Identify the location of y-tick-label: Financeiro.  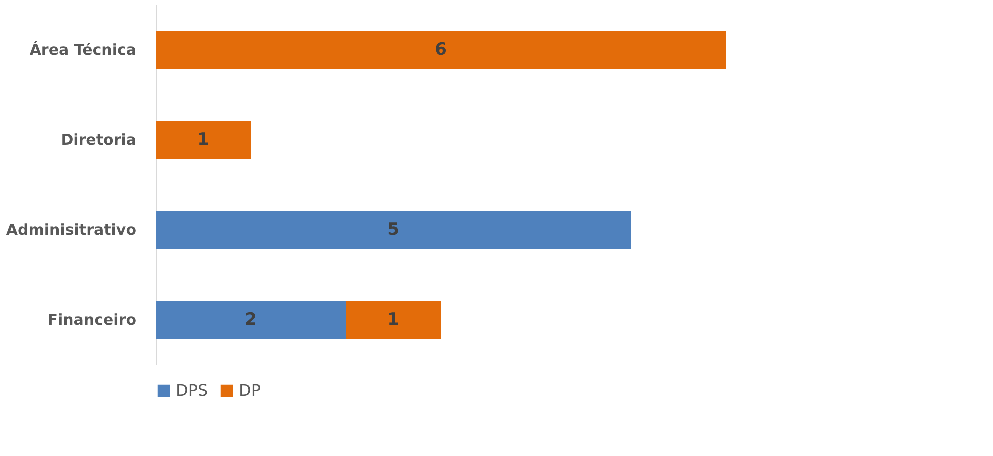
(92, 320).